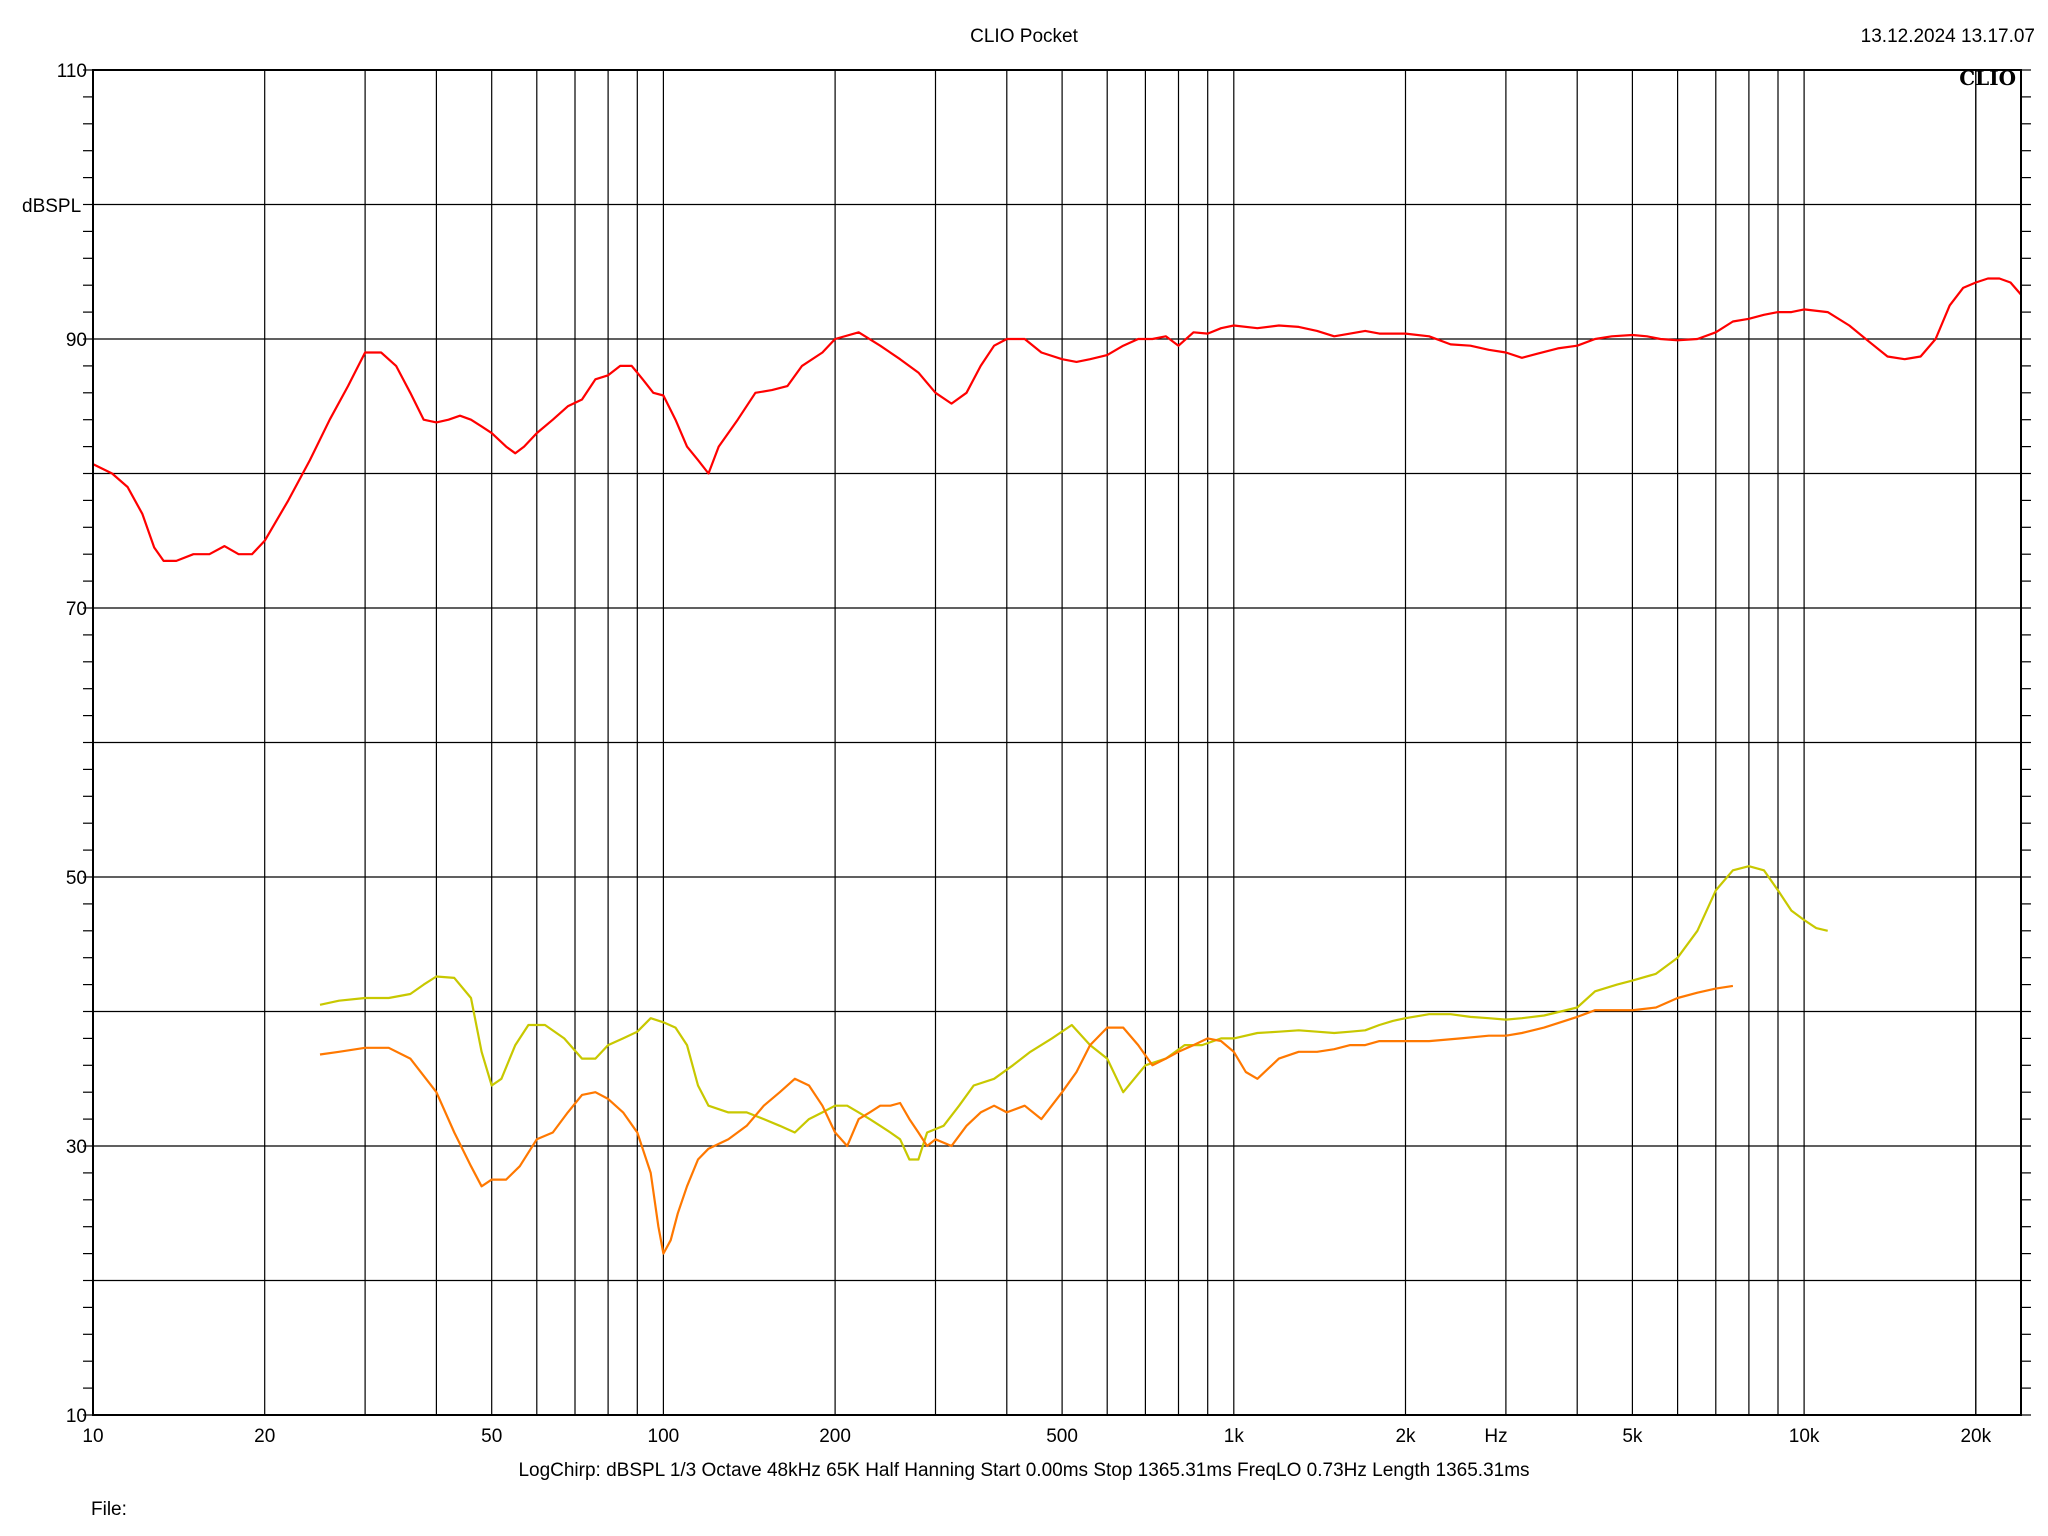 Image resolution: width=2048 pixels, height=1536 pixels. Describe the element at coordinates (51, 206) in the screenshot. I see `y-axis-label: dBSPL` at that location.